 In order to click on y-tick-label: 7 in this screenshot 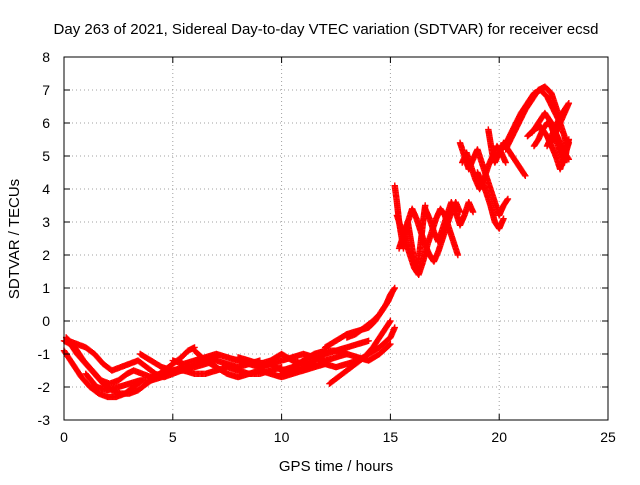, I will do `click(46, 90)`.